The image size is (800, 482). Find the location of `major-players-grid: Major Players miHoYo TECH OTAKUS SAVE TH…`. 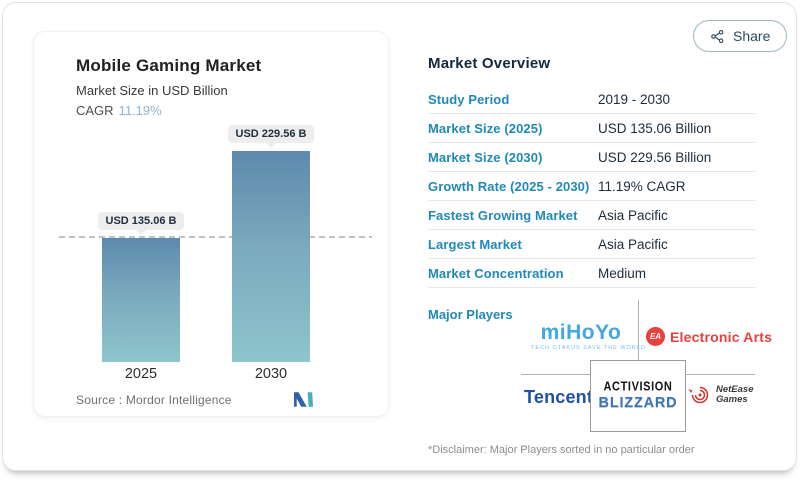

major-players-grid: Major Players miHoYo TECH OTAKUS SAVE TH… is located at coordinates (600, 371).